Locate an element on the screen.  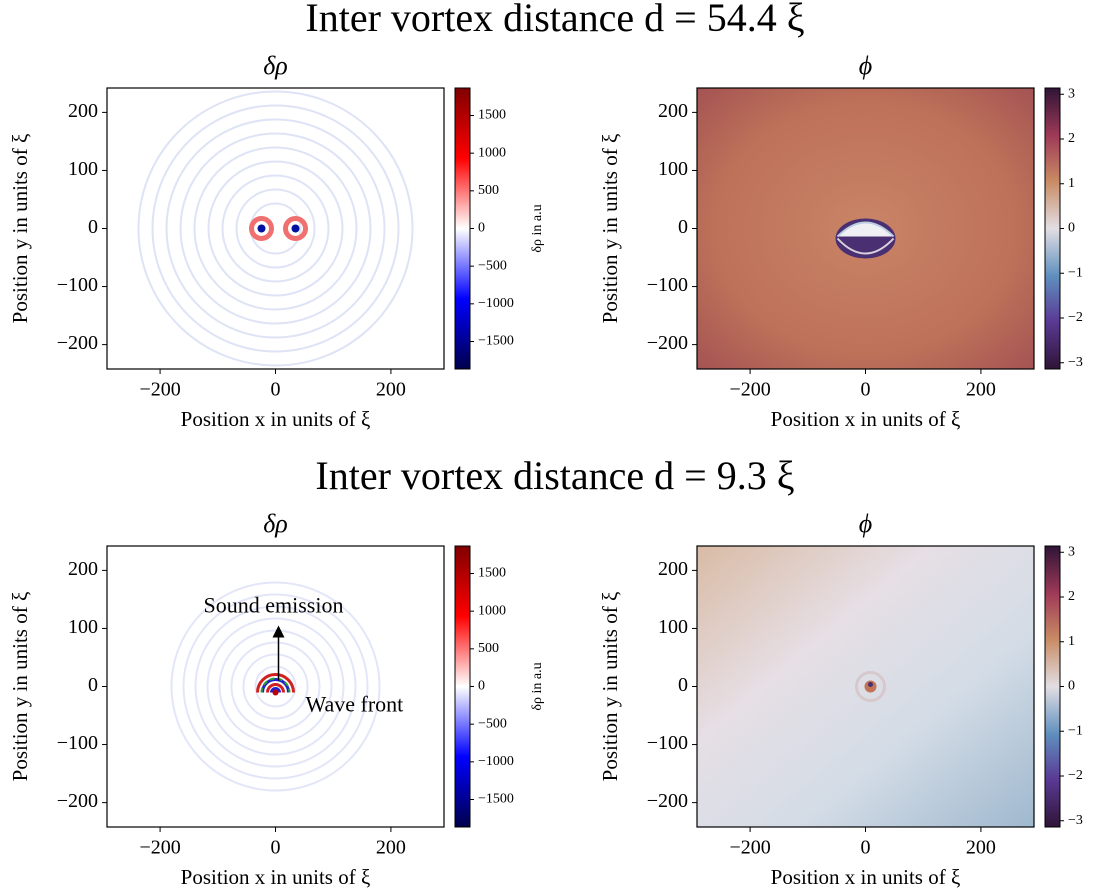
annotation: Sound emission is located at coordinates (274, 605).